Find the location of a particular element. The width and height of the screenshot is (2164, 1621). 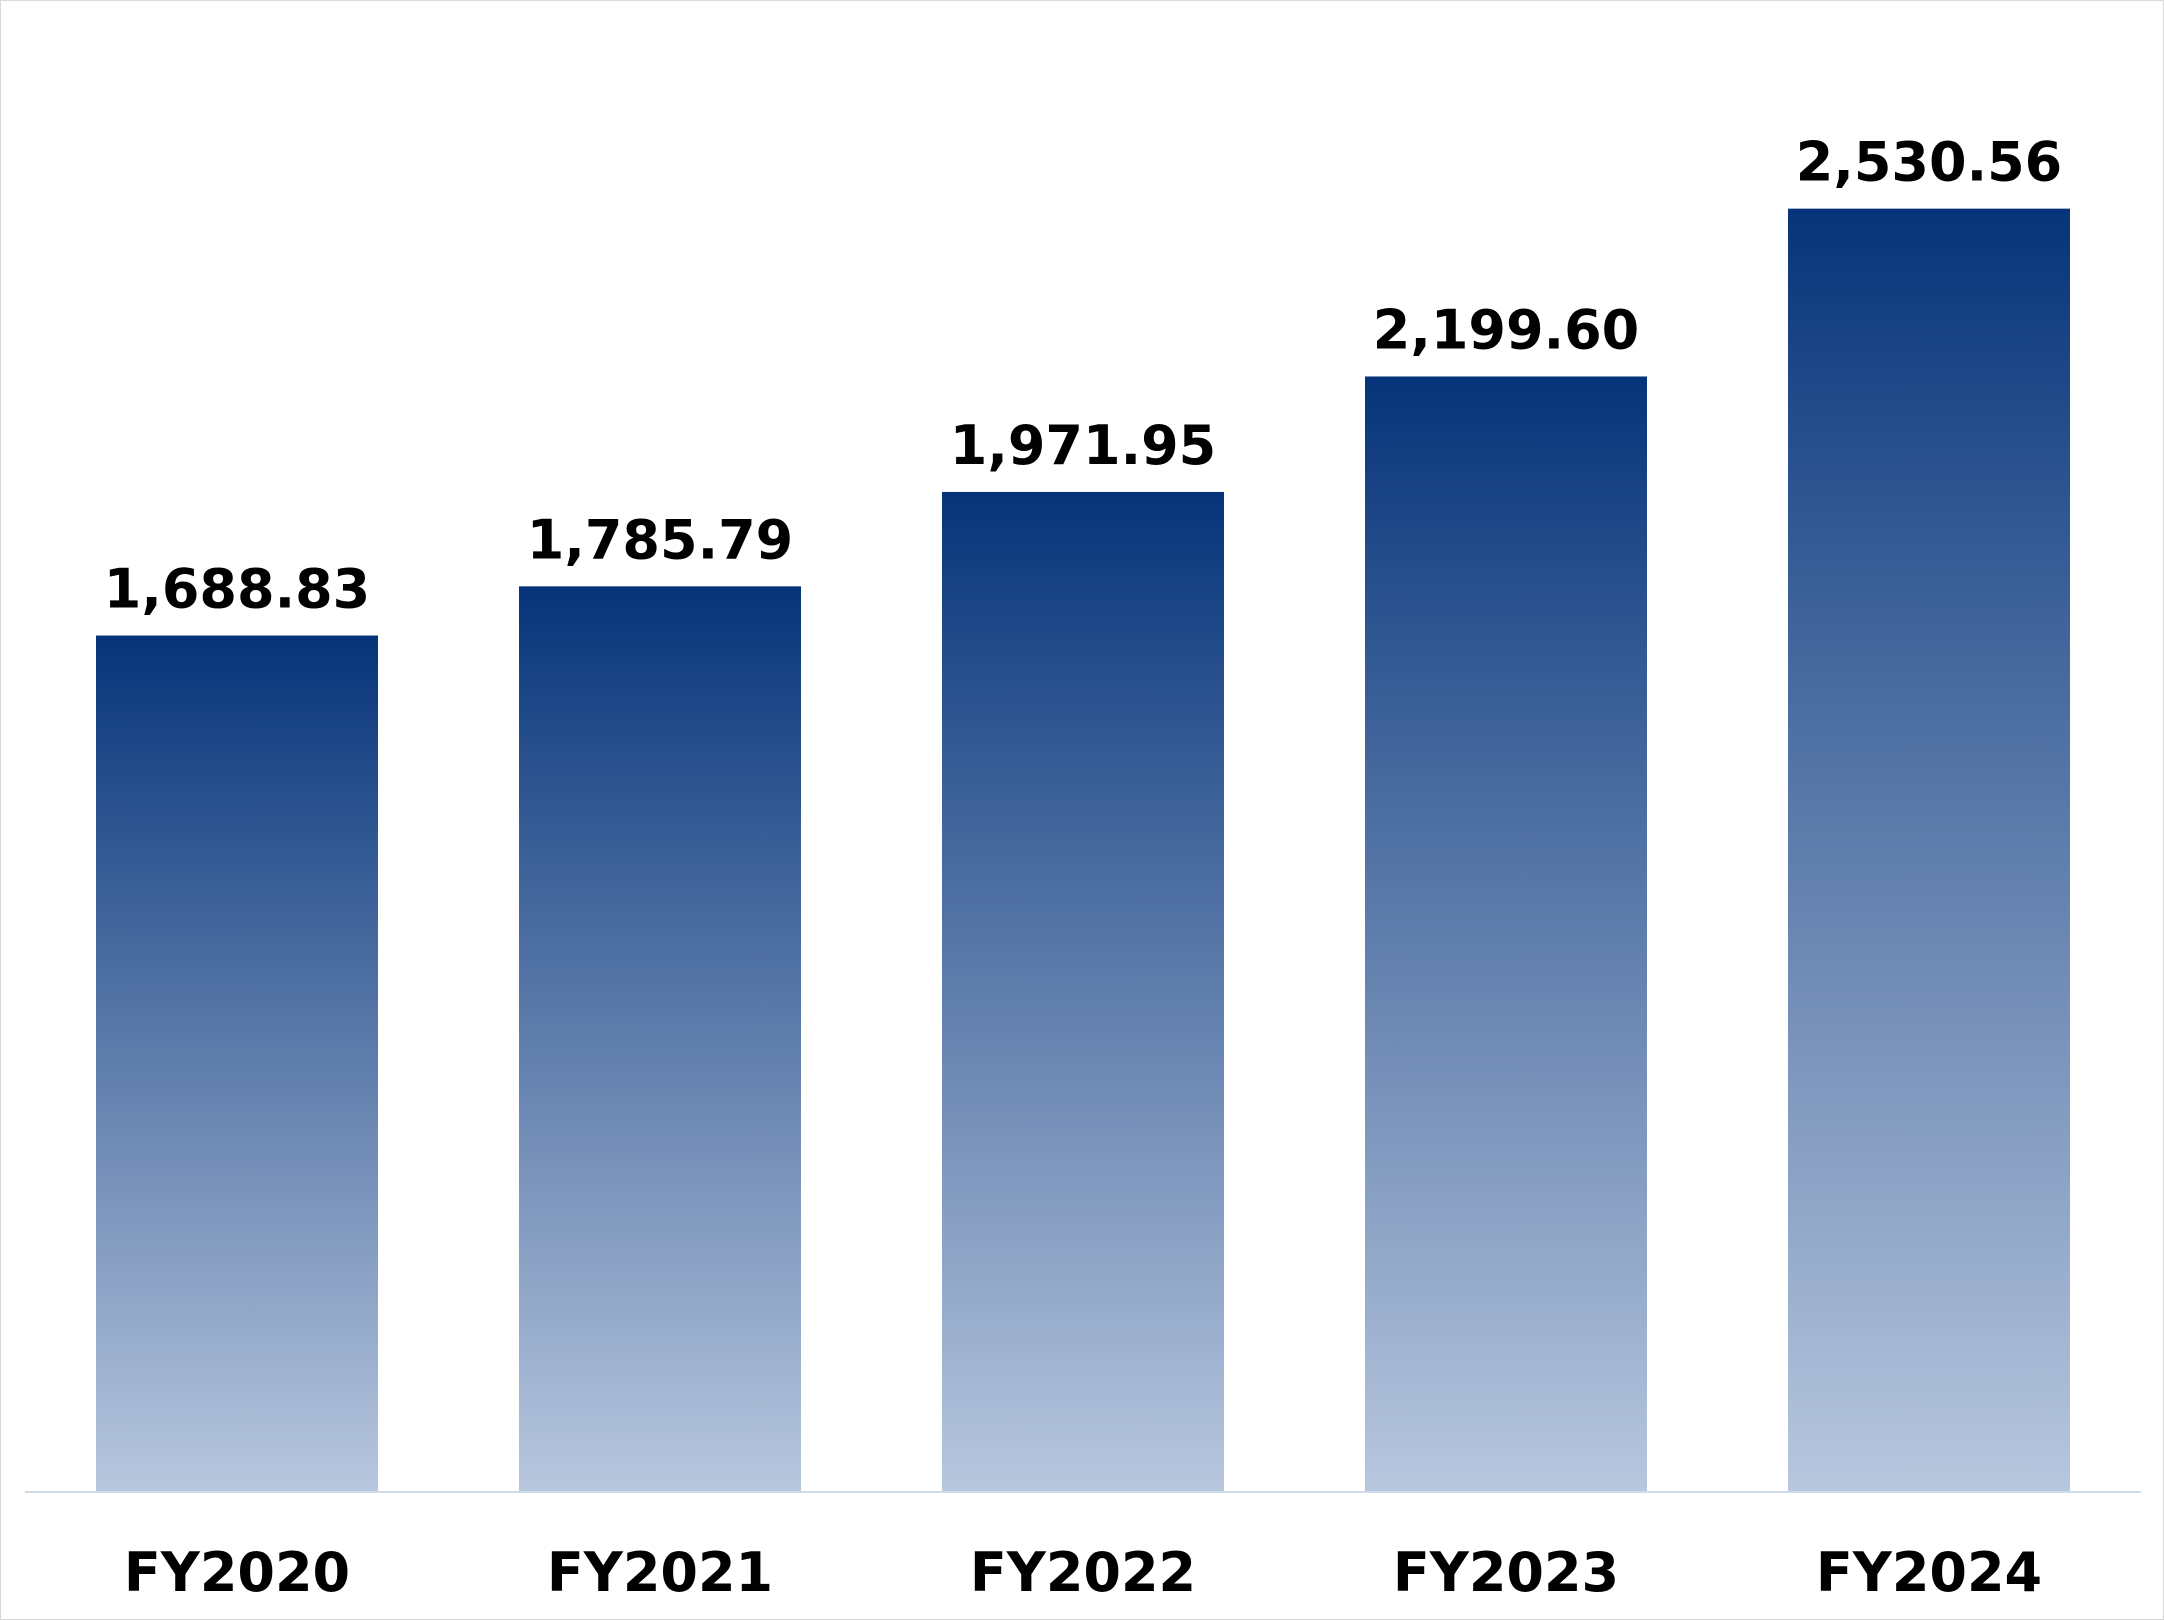

data-label-fy2022: 1,971.95 is located at coordinates (1083, 445).